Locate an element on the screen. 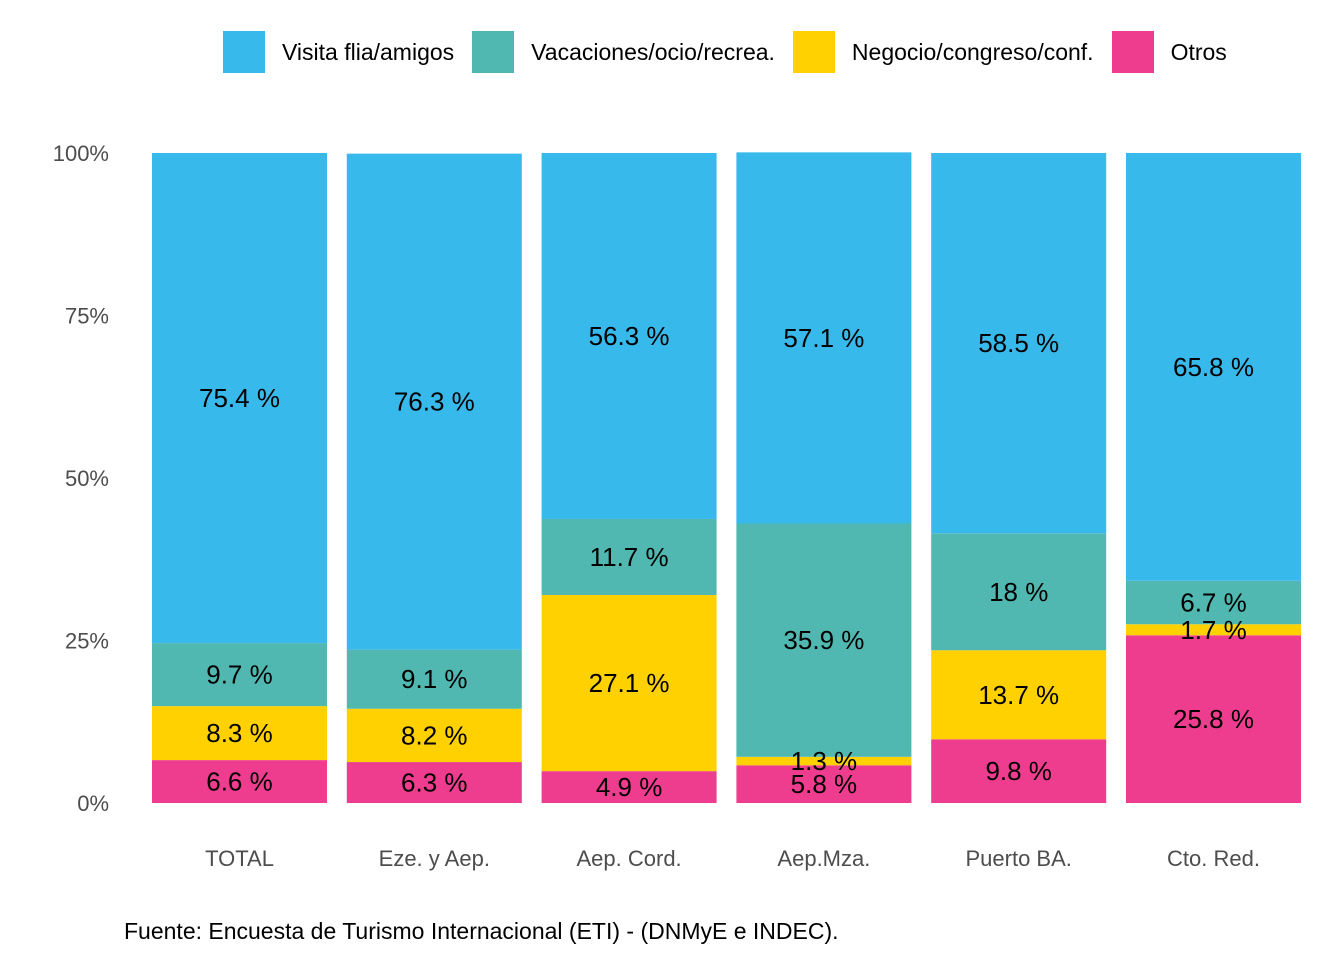 The image size is (1344, 960). x-tick-label-eze-y-aep: Eze. y Aep. is located at coordinates (434, 858).